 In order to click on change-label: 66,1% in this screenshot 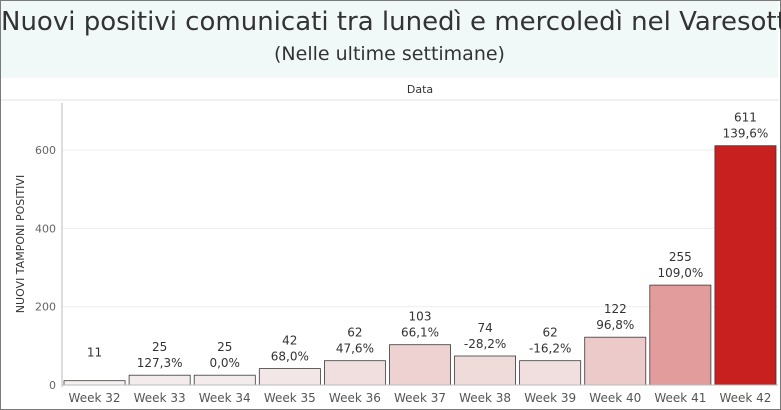, I will do `click(420, 333)`.